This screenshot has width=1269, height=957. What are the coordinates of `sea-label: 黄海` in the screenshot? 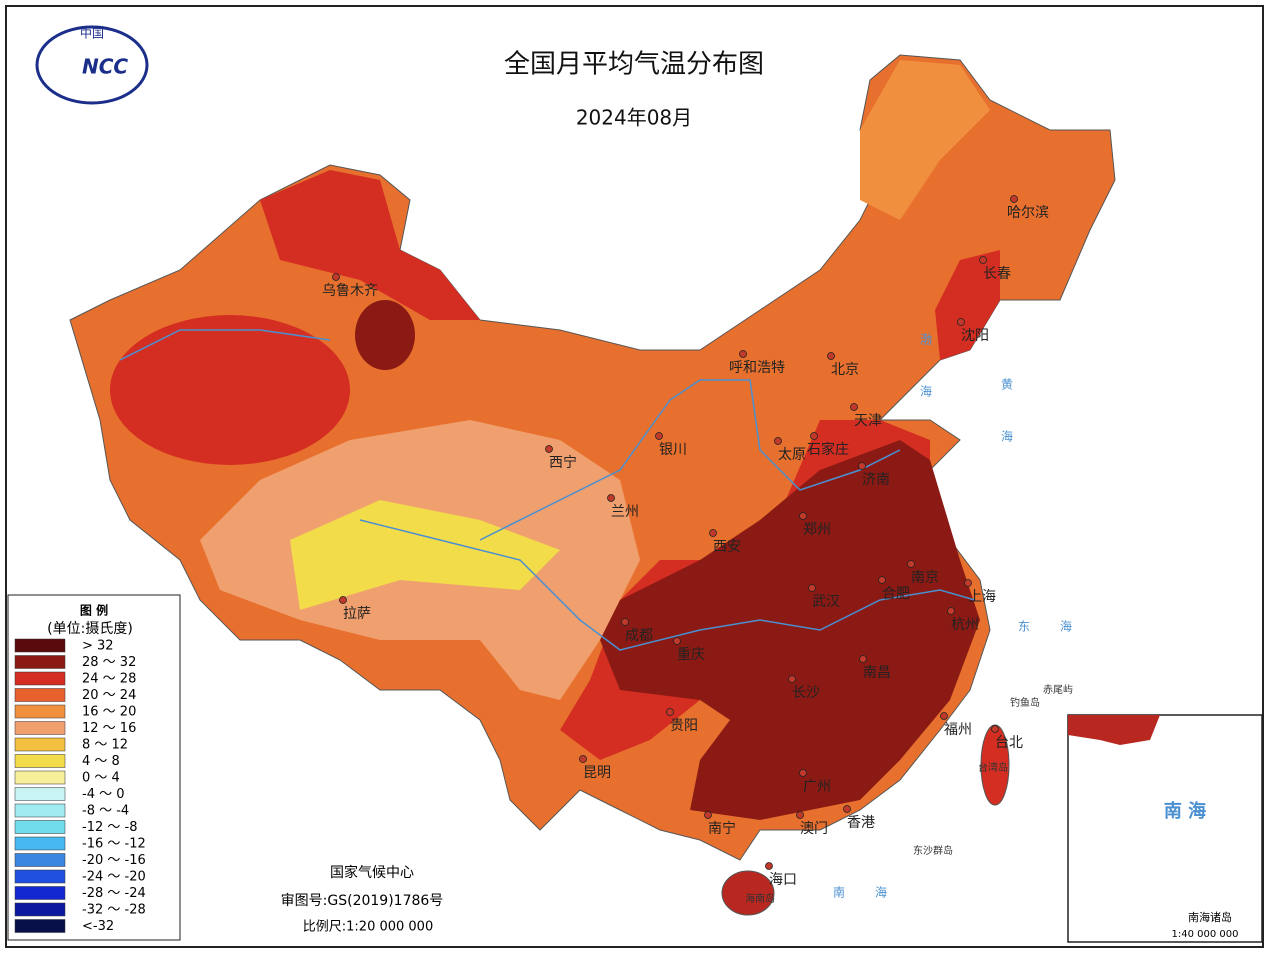 It's located at (1007, 430).